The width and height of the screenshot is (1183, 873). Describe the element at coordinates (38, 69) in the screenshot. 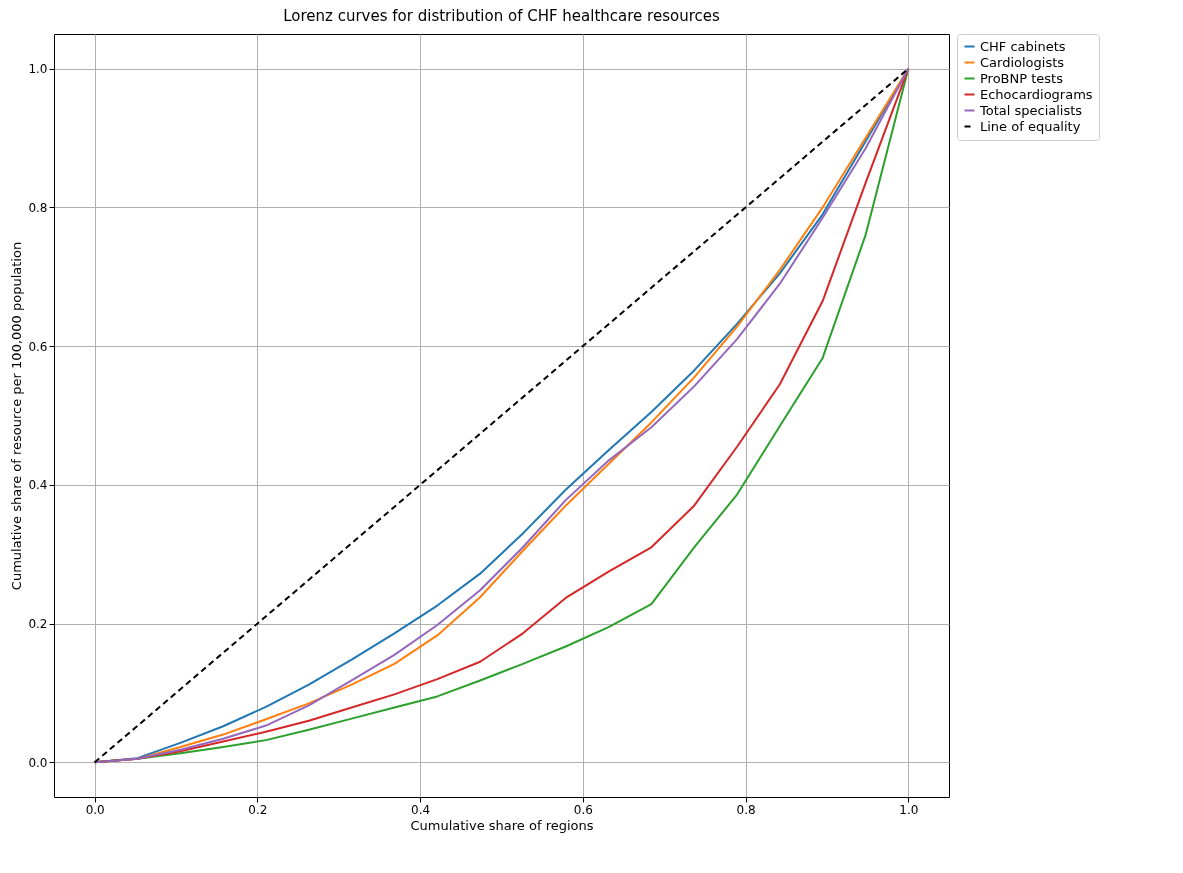

I see `y-tick-label: 1.0` at that location.